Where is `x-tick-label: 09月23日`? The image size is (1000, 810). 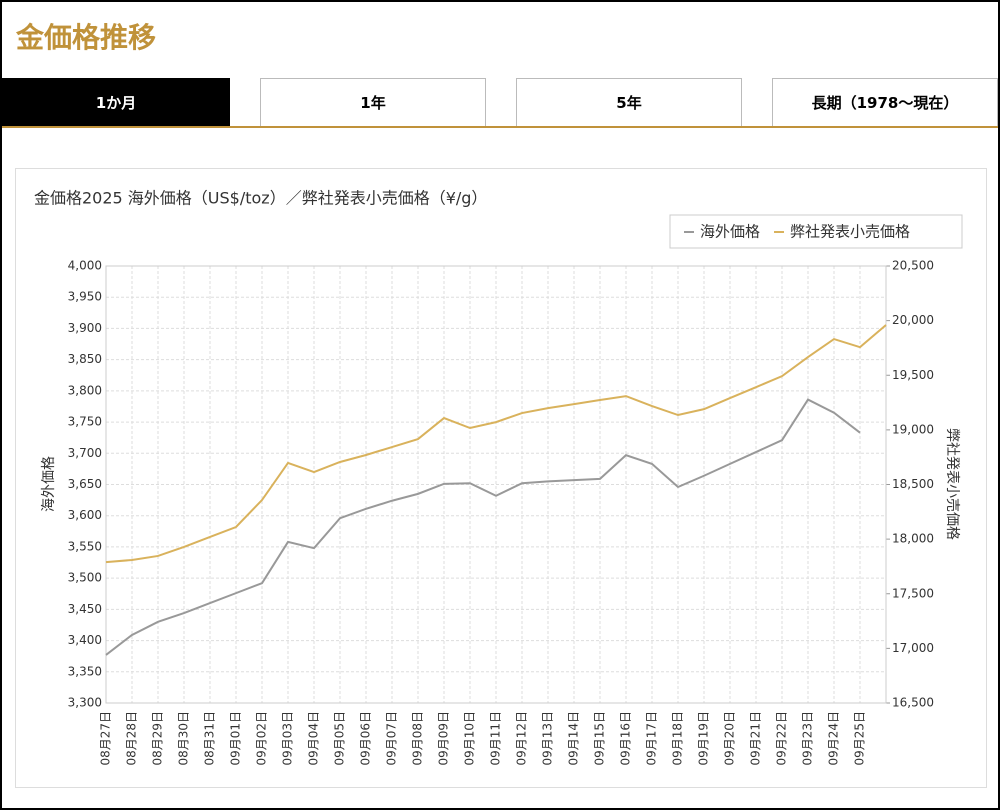 x-tick-label: 09月23日 is located at coordinates (808, 738).